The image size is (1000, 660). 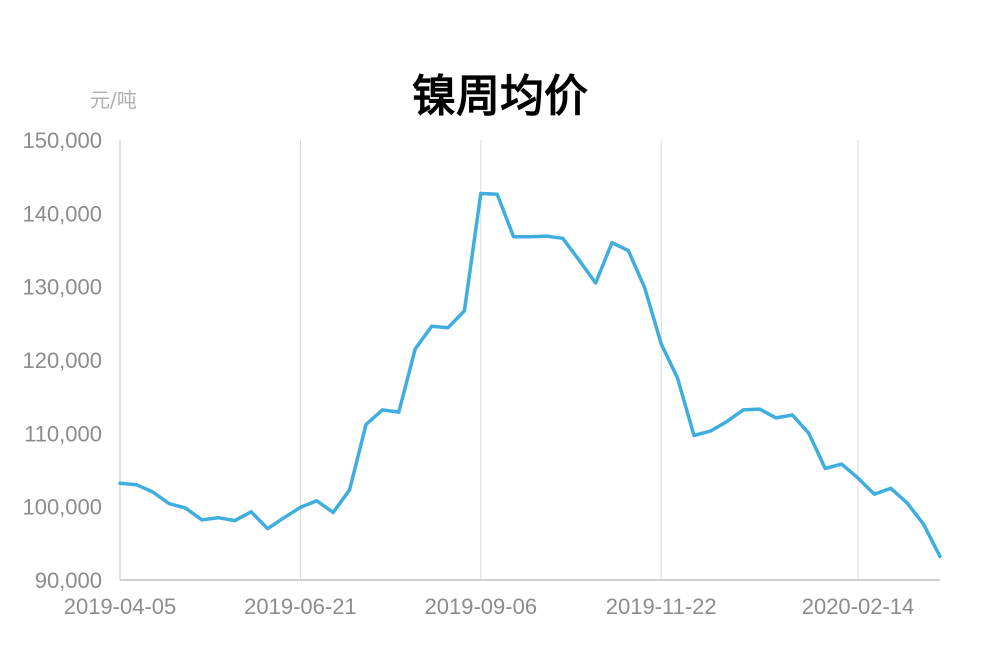 What do you see at coordinates (63, 433) in the screenshot?
I see `y-tick-label: 110,000` at bounding box center [63, 433].